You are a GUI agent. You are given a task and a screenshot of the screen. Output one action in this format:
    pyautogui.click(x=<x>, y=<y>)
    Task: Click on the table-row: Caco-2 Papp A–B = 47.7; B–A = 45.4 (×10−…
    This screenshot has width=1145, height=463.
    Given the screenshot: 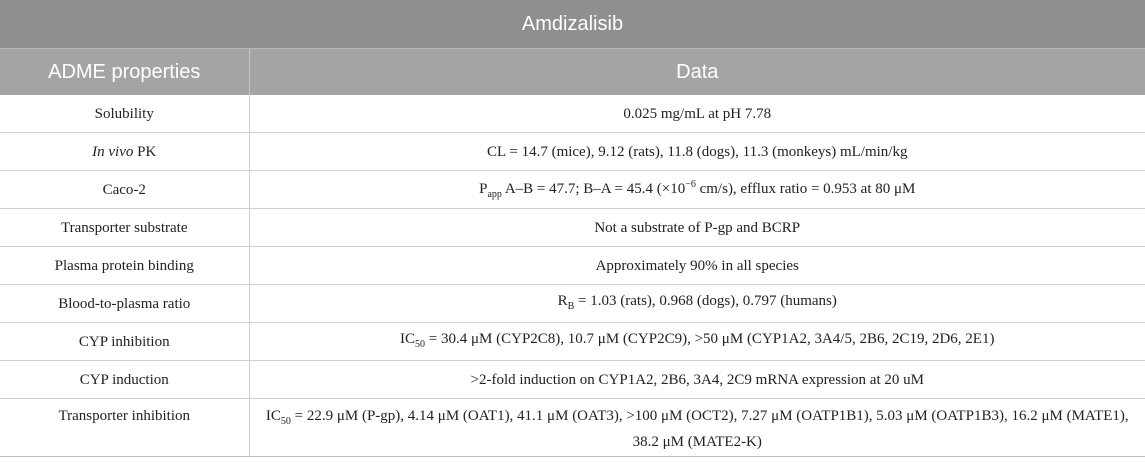 What is the action you would take?
    pyautogui.click(x=572, y=189)
    